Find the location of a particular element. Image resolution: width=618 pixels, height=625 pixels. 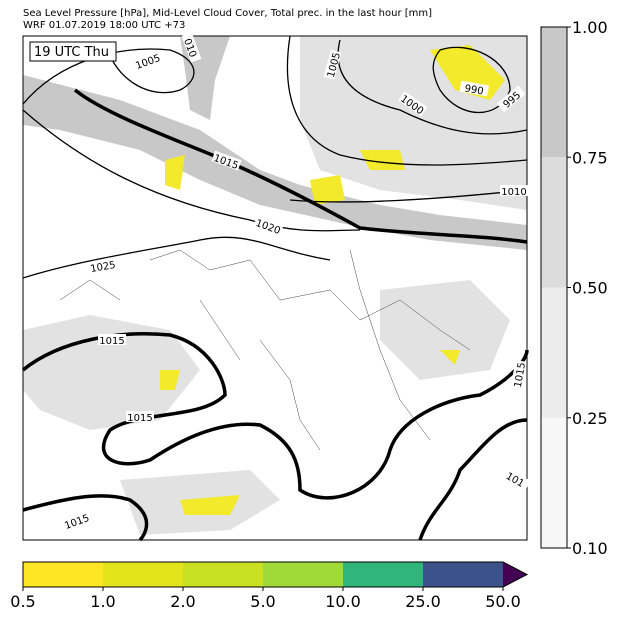

cloud-colorbar-label: 0.25 is located at coordinates (590, 418).